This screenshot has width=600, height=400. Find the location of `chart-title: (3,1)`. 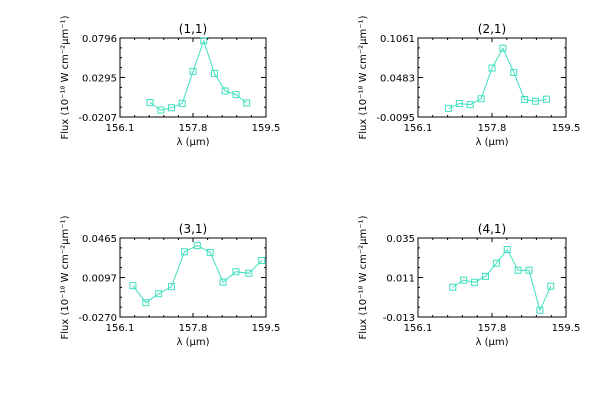

chart-title: (3,1) is located at coordinates (193, 229).